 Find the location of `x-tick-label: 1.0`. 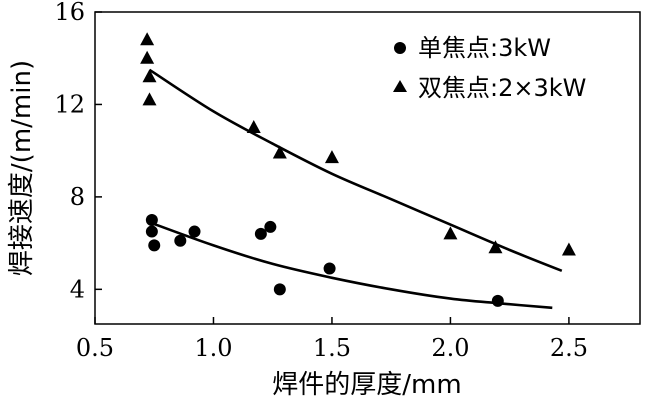

x-tick-label: 1.0 is located at coordinates (213, 348).